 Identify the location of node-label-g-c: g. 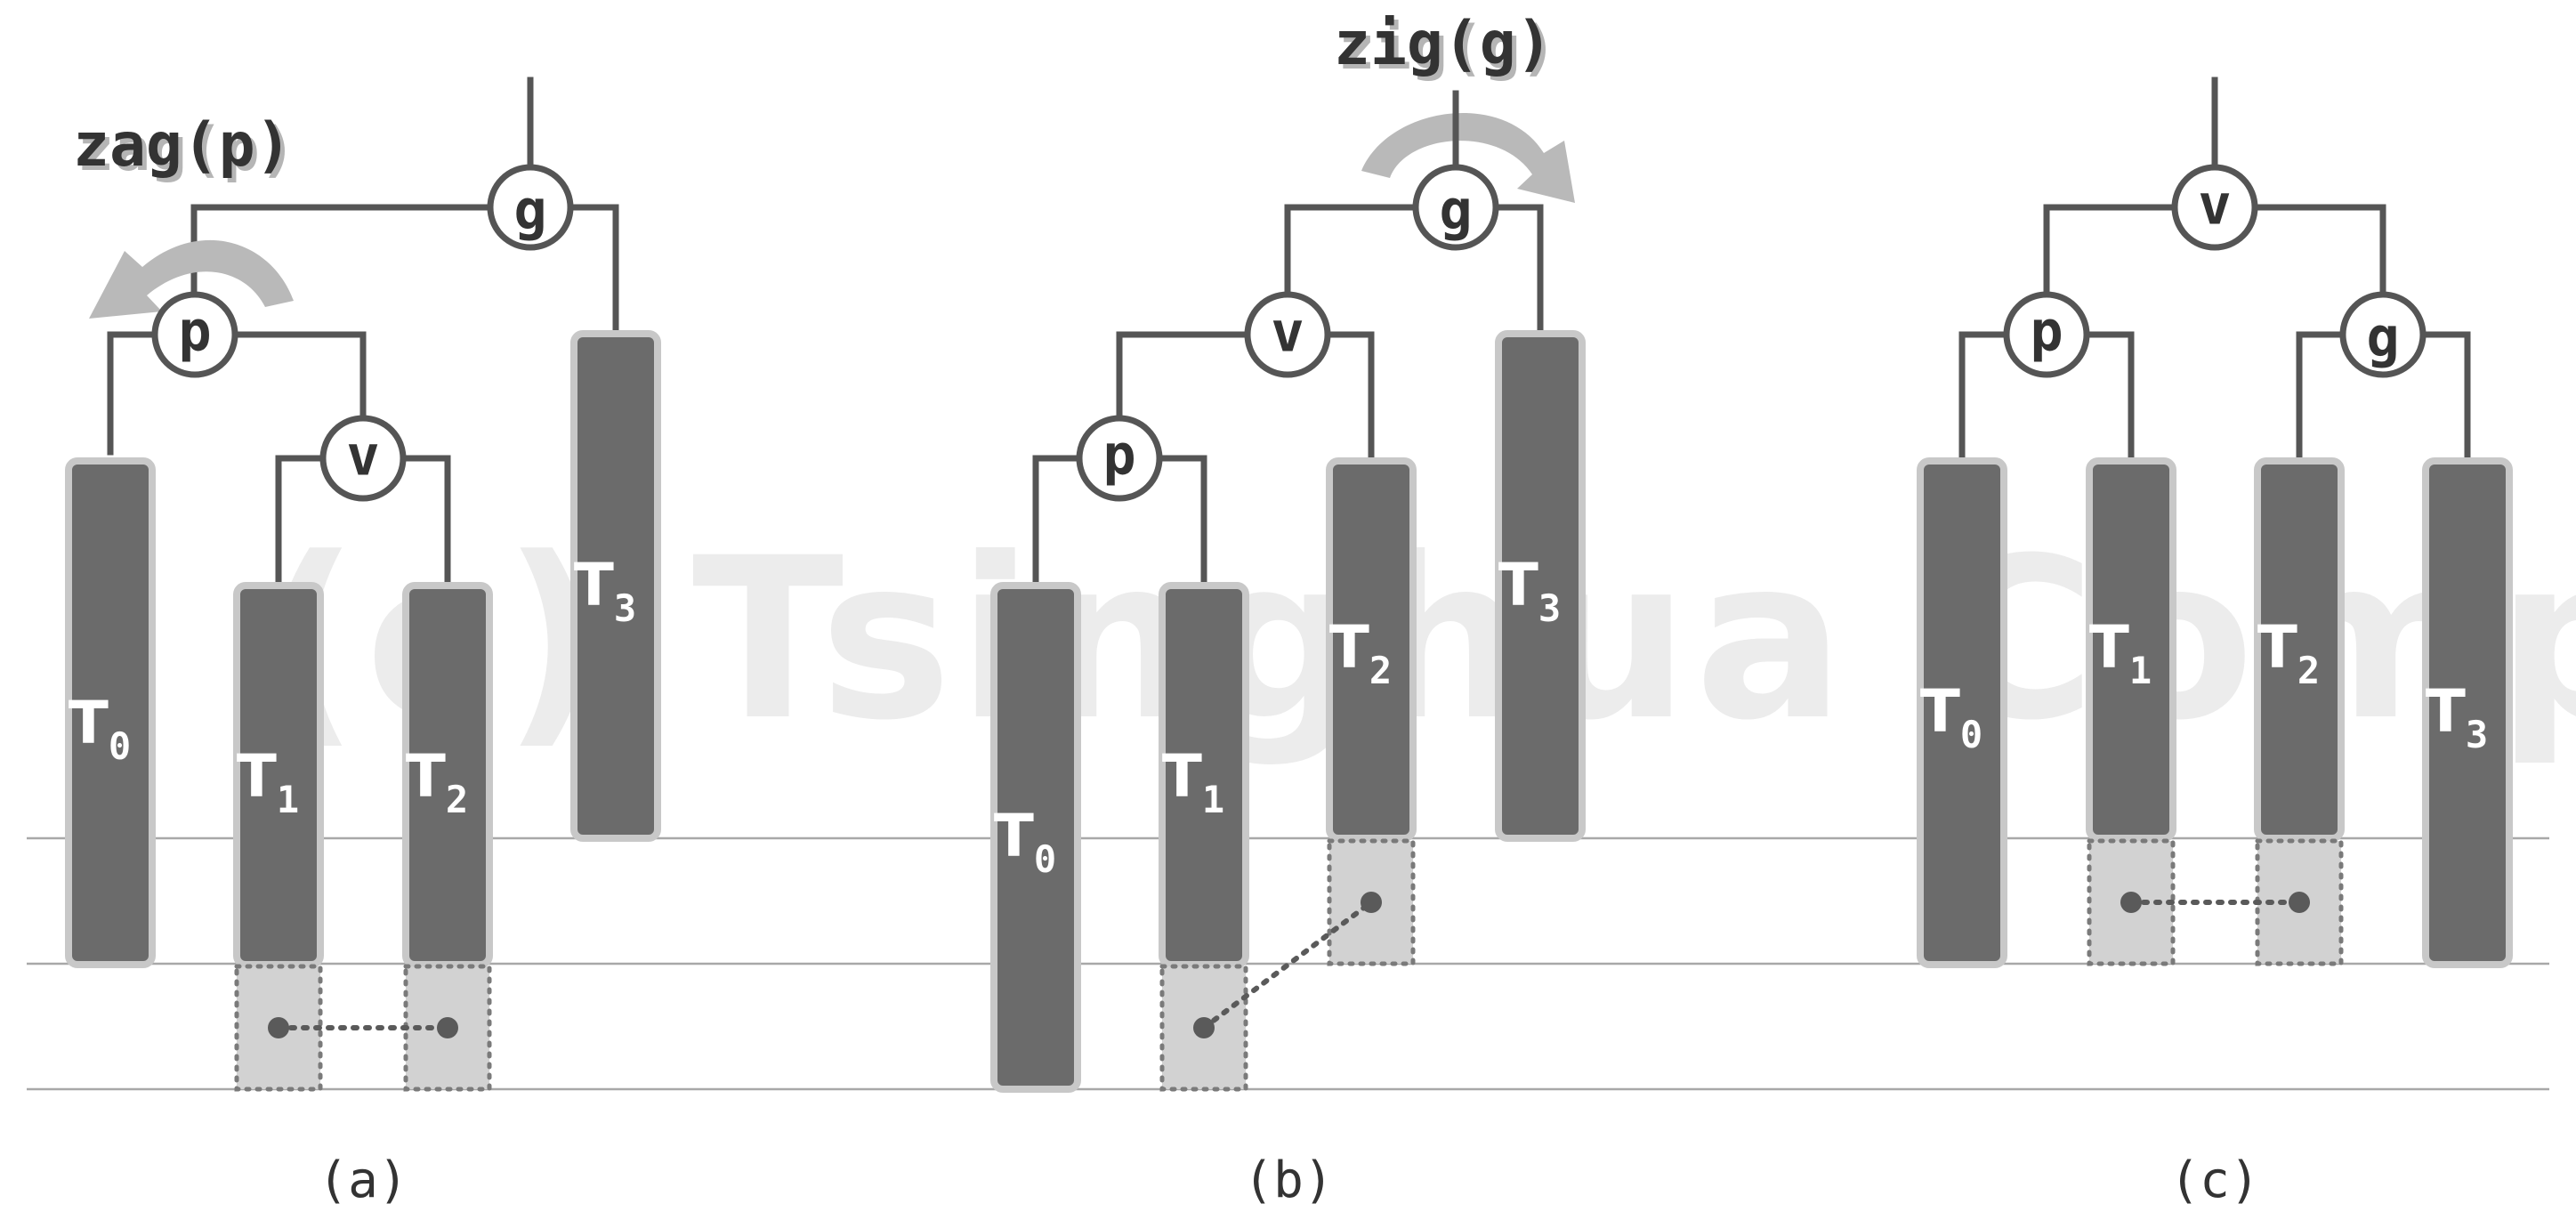
(2382, 338).